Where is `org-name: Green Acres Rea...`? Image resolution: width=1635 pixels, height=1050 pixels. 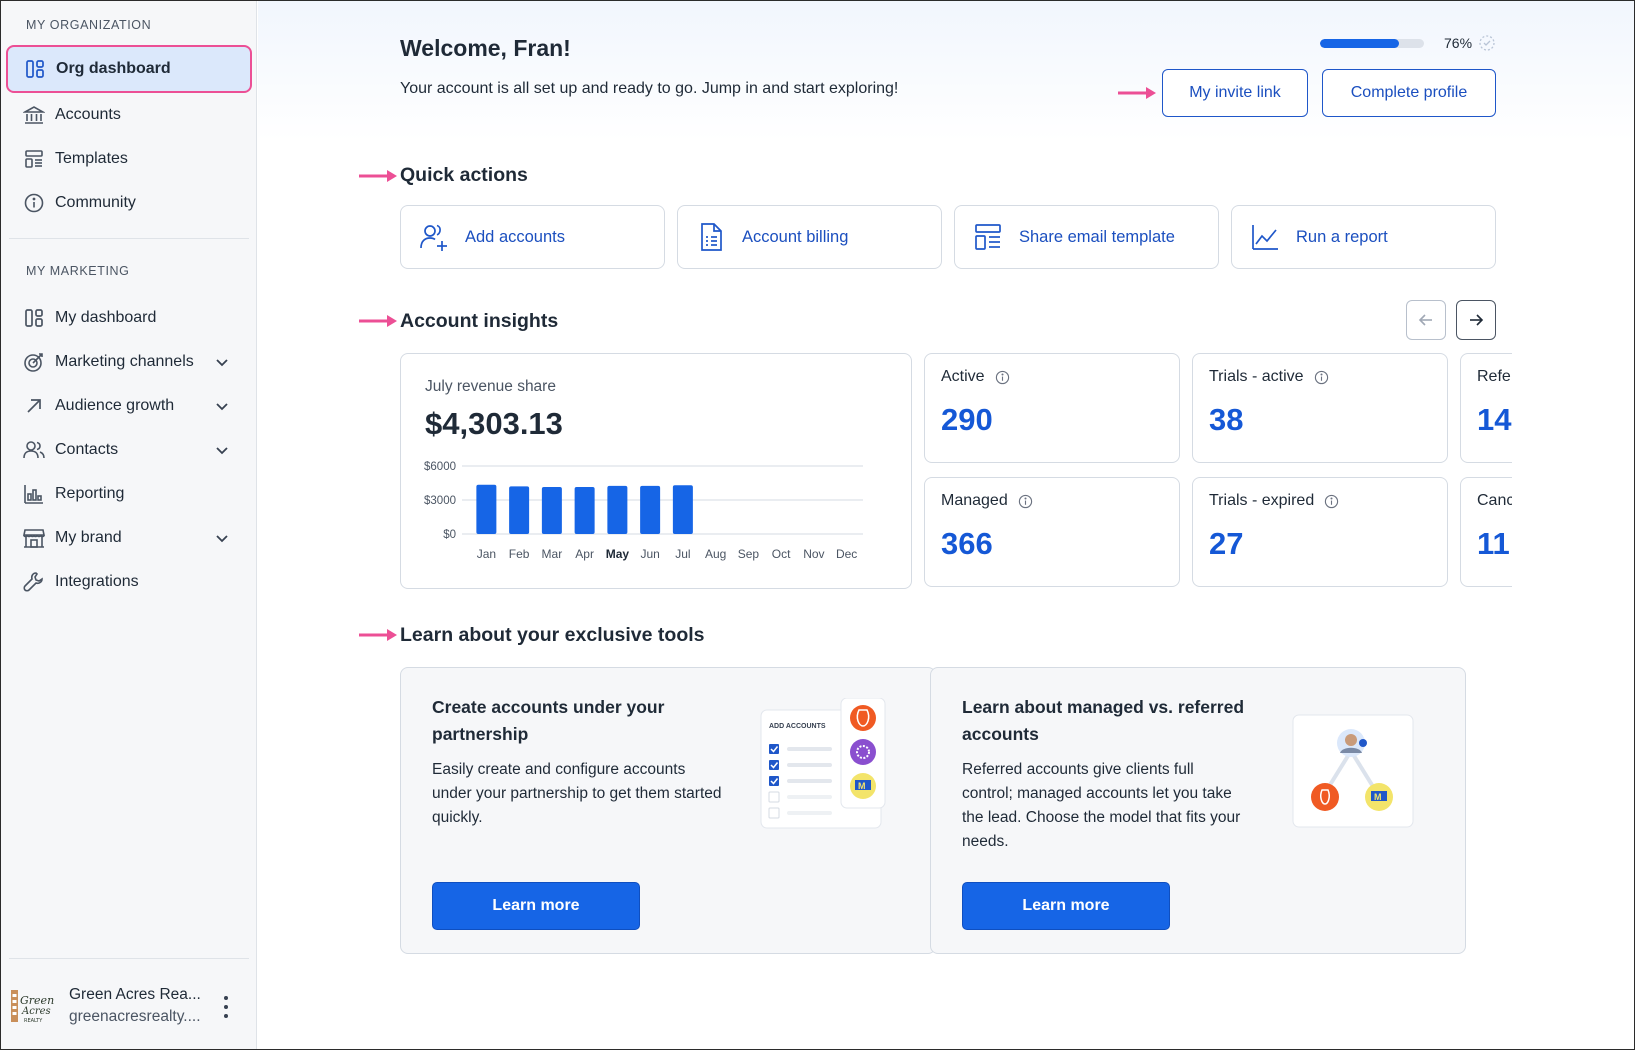
org-name: Green Acres Rea... is located at coordinates (135, 994).